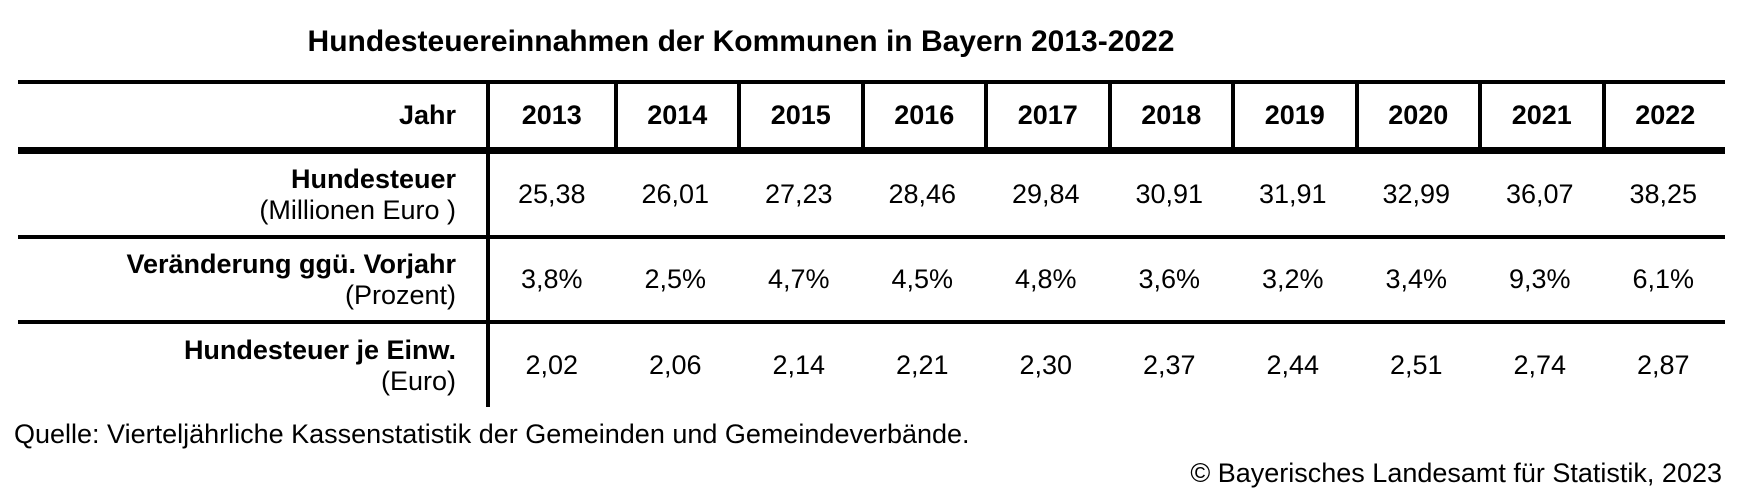  I want to click on value-cell: 25,38, so click(551, 194).